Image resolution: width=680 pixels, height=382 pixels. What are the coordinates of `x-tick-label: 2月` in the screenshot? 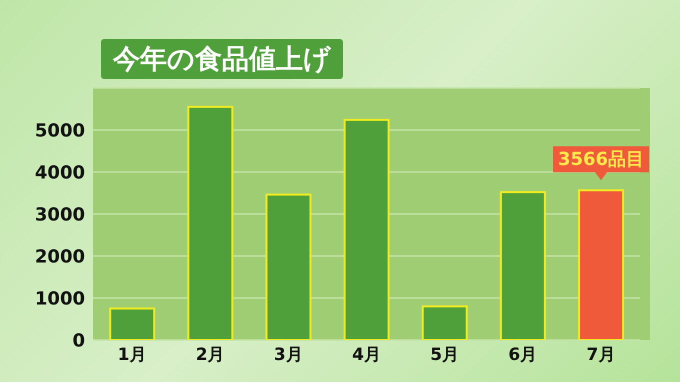 It's located at (210, 355).